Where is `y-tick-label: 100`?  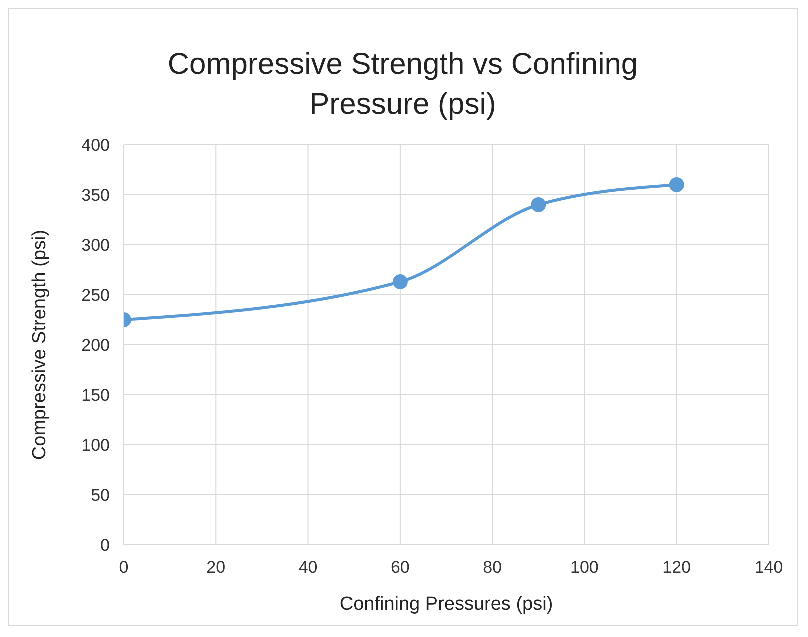
y-tick-label: 100 is located at coordinates (96, 446).